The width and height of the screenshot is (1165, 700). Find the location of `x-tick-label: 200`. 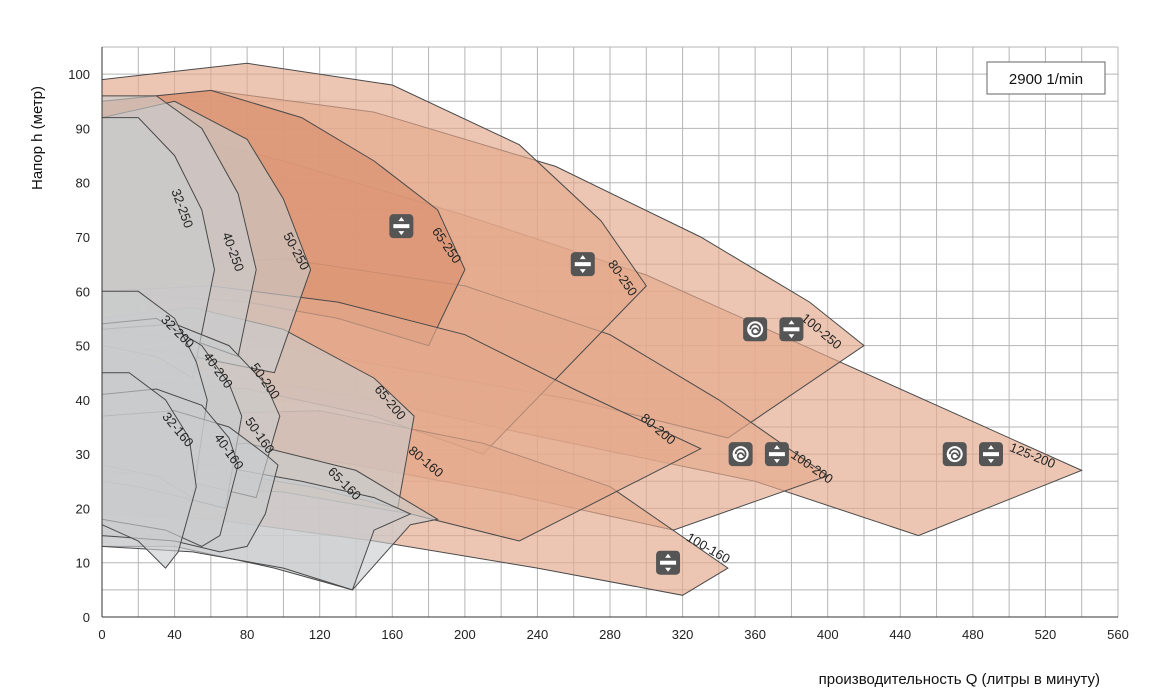

x-tick-label: 200 is located at coordinates (465, 634).